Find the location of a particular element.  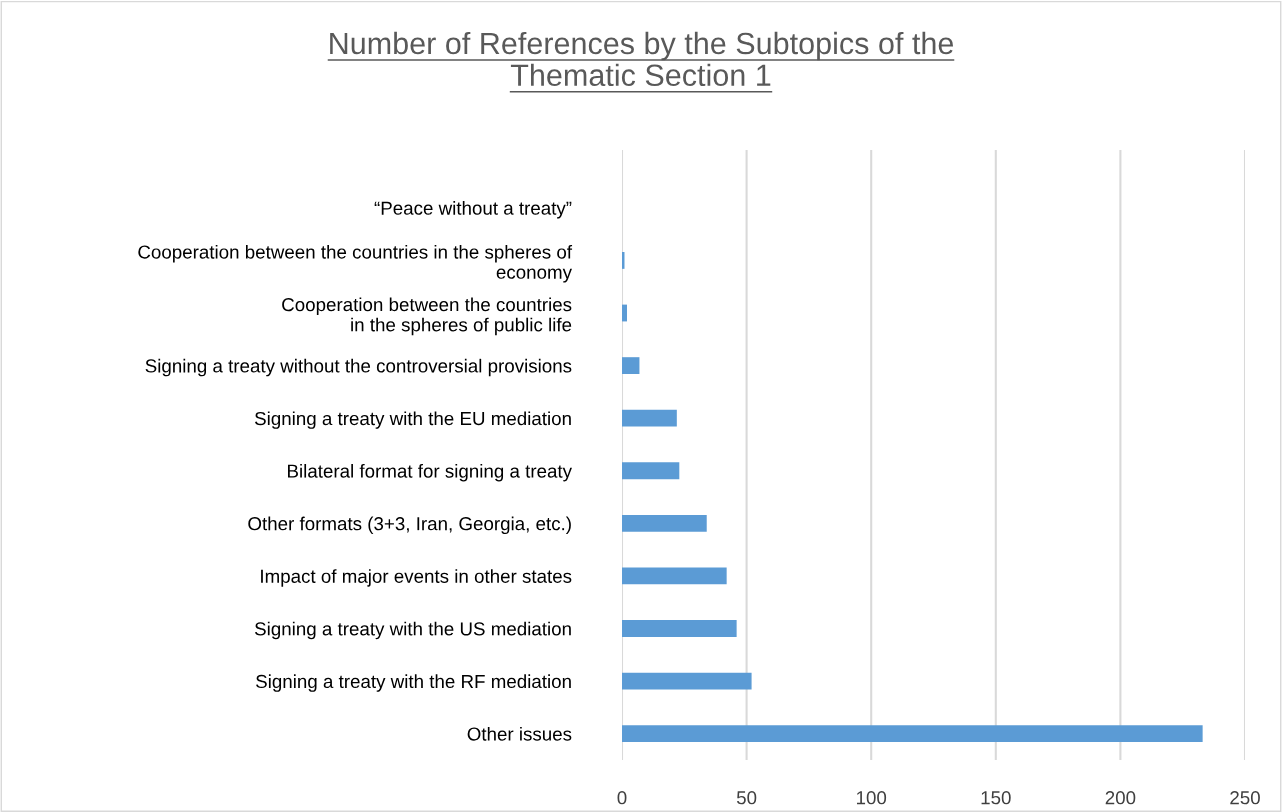

y-tick-label: Bilateral format for signing a treaty is located at coordinates (430, 472).